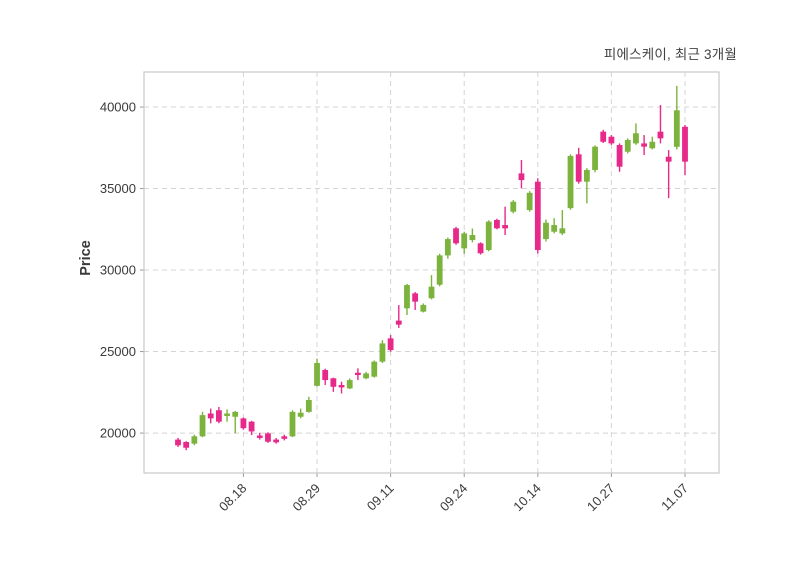 The width and height of the screenshot is (800, 575). Describe the element at coordinates (118, 351) in the screenshot. I see `y-tick-label: 25000` at that location.